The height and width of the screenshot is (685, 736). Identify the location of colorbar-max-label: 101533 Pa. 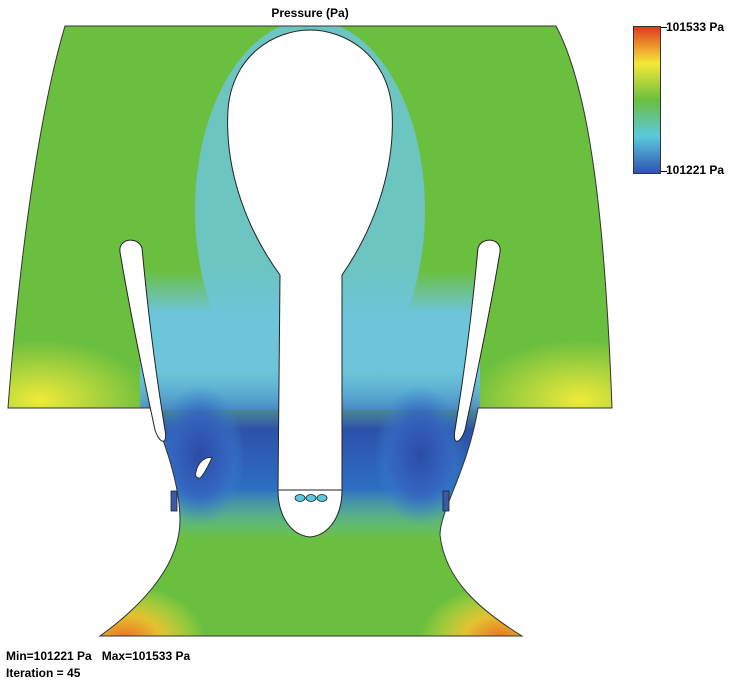
(695, 27).